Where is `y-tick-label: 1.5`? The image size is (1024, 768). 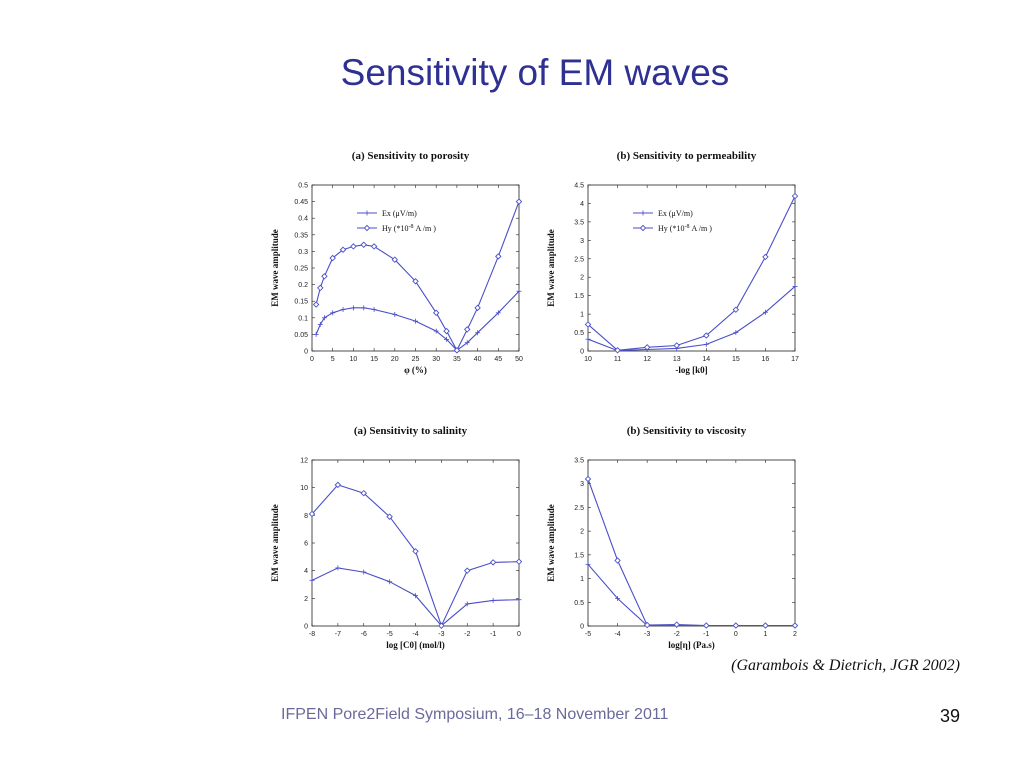 y-tick-label: 1.5 is located at coordinates (579, 296).